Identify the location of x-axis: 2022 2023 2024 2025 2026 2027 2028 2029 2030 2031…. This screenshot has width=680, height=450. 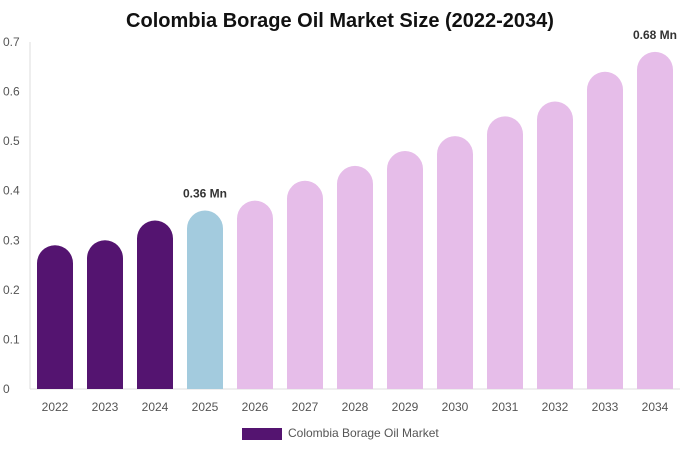
(355, 407).